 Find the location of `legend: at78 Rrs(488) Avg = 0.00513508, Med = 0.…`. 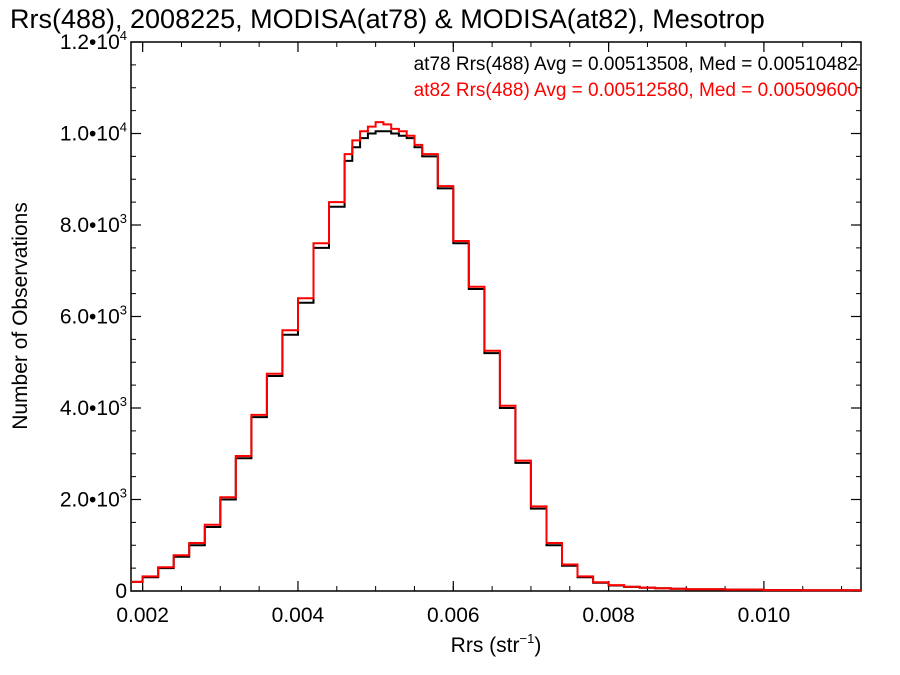

legend: at78 Rrs(488) Avg = 0.00513508, Med = 0.… is located at coordinates (636, 77).